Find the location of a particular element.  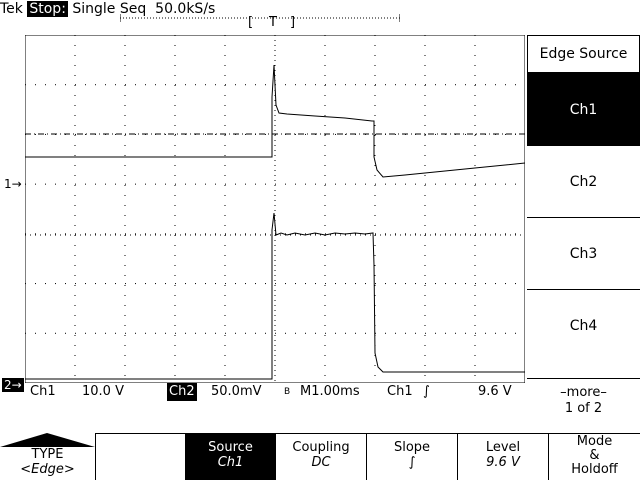

type-menu-button: TYPE <Edge> is located at coordinates (47, 456).